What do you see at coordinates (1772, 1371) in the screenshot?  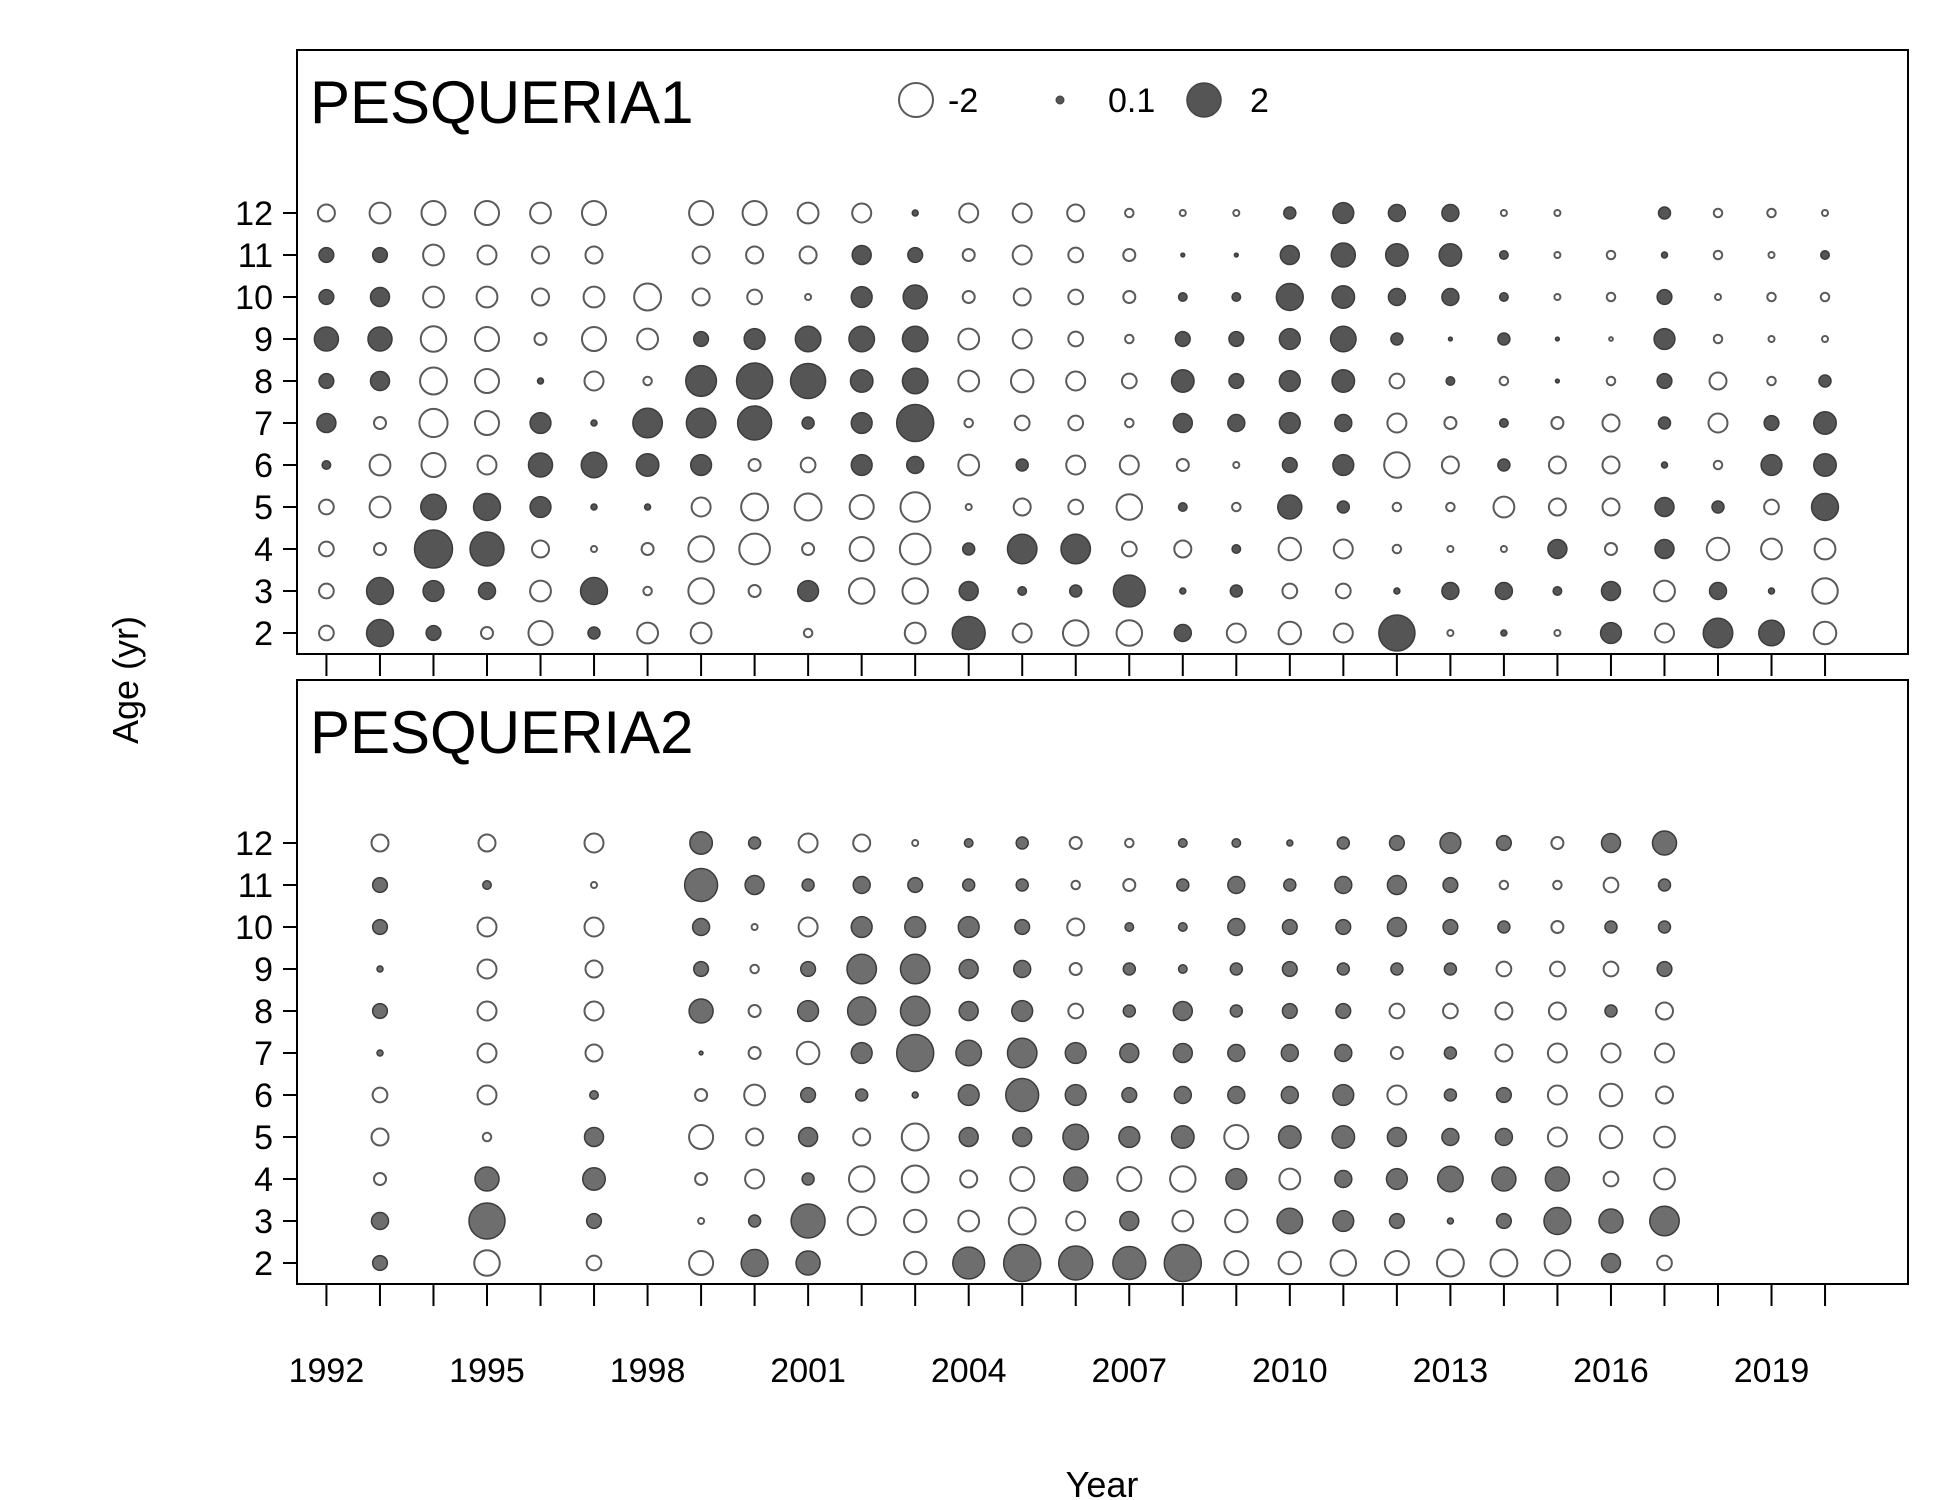 I see `x-tick-label: 2019` at bounding box center [1772, 1371].